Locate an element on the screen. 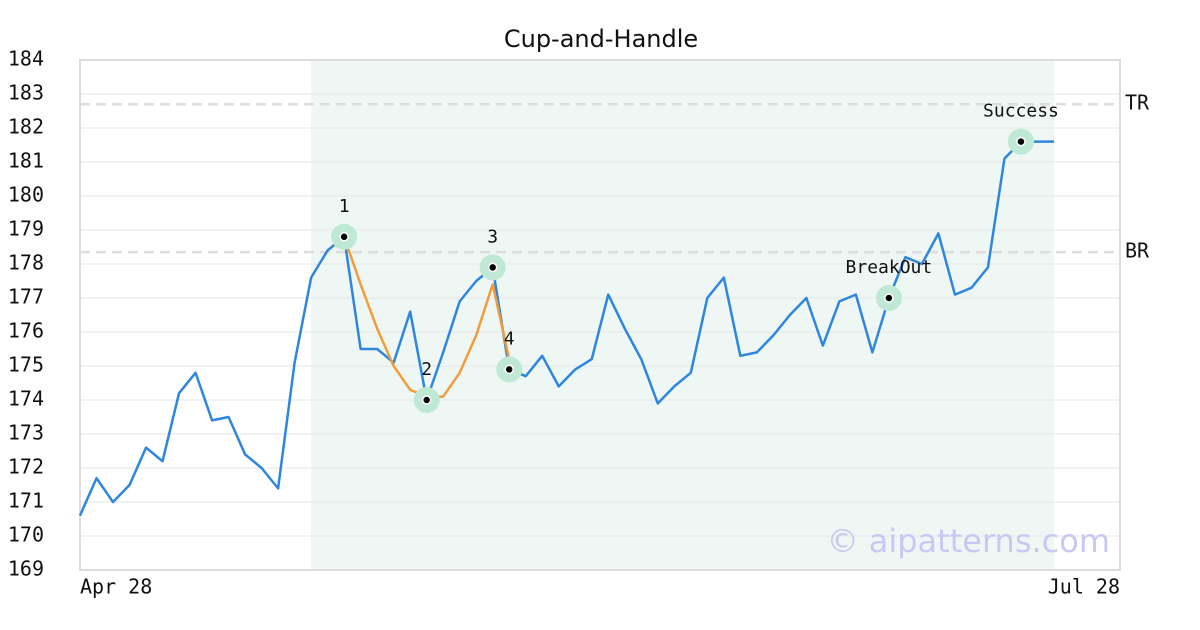 The height and width of the screenshot is (630, 1200). chart-title: Cup-and-Handle is located at coordinates (601, 39).